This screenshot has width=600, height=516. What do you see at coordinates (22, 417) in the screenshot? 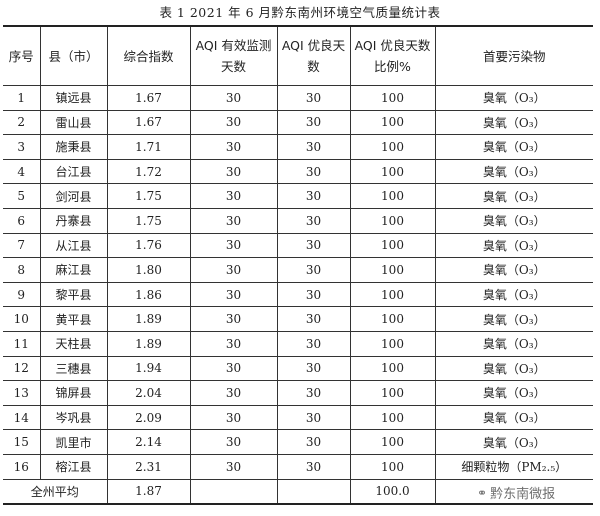
I see `cell-index: 14` at bounding box center [22, 417].